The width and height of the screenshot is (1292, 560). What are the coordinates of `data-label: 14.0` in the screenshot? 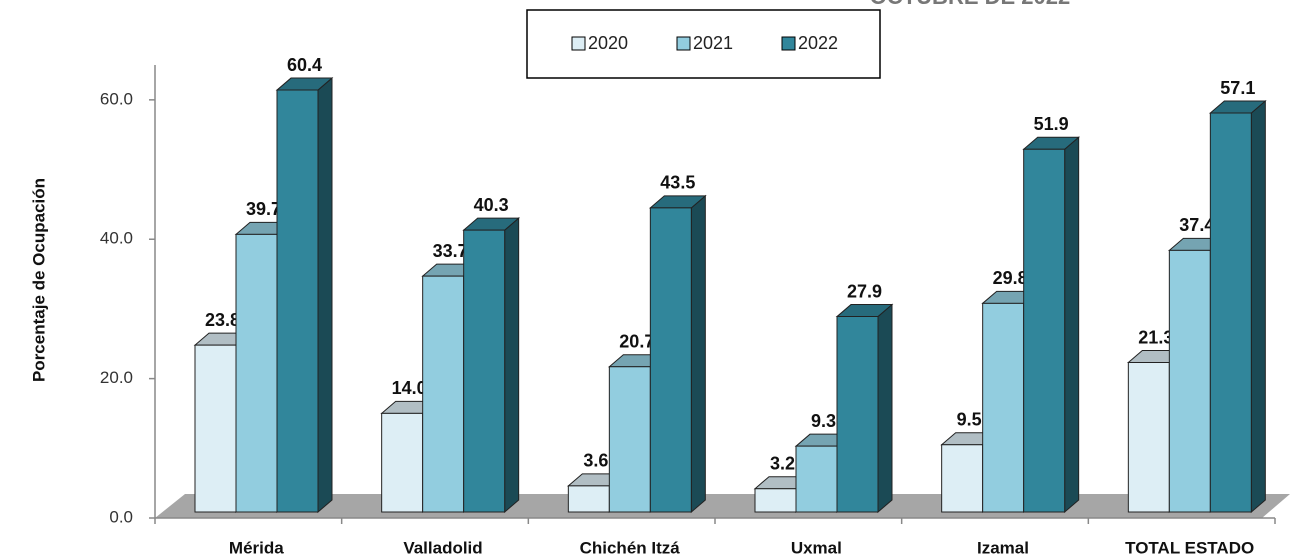 It's located at (409, 388).